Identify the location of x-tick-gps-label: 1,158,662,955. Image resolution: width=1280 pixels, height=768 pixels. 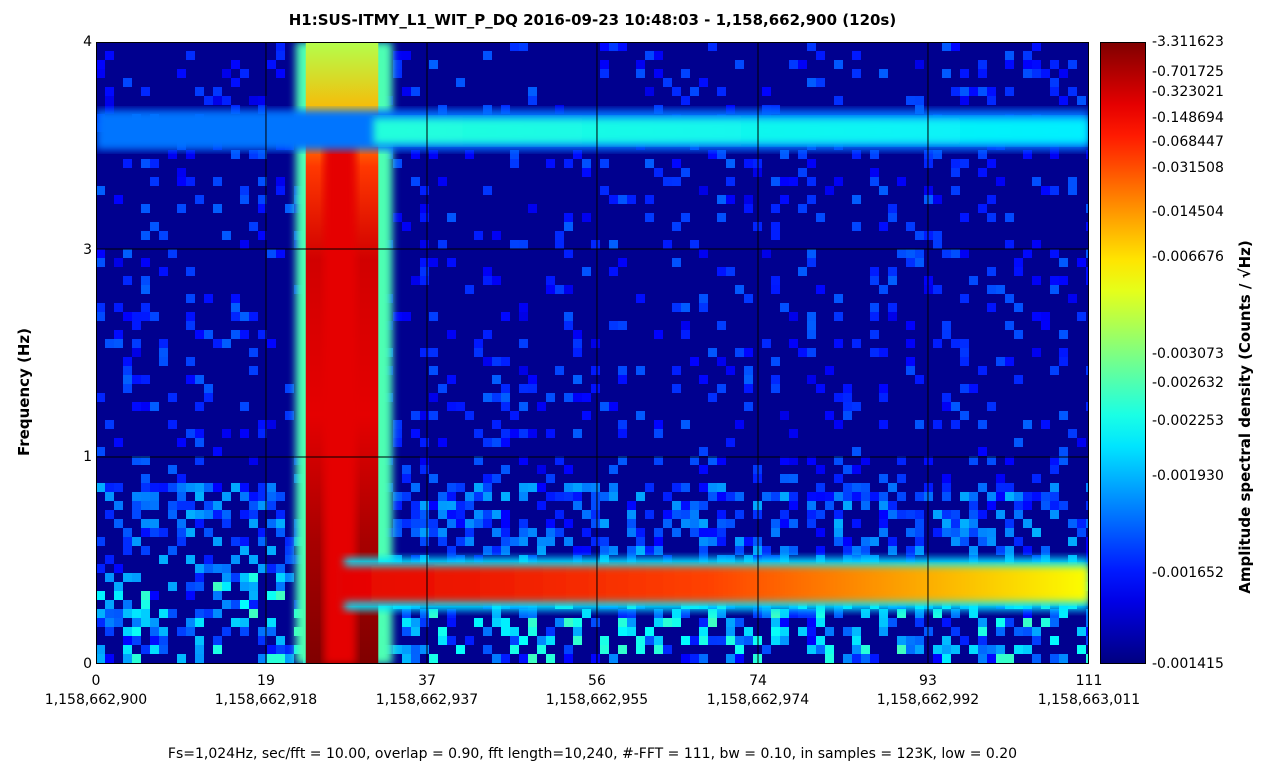
(597, 700).